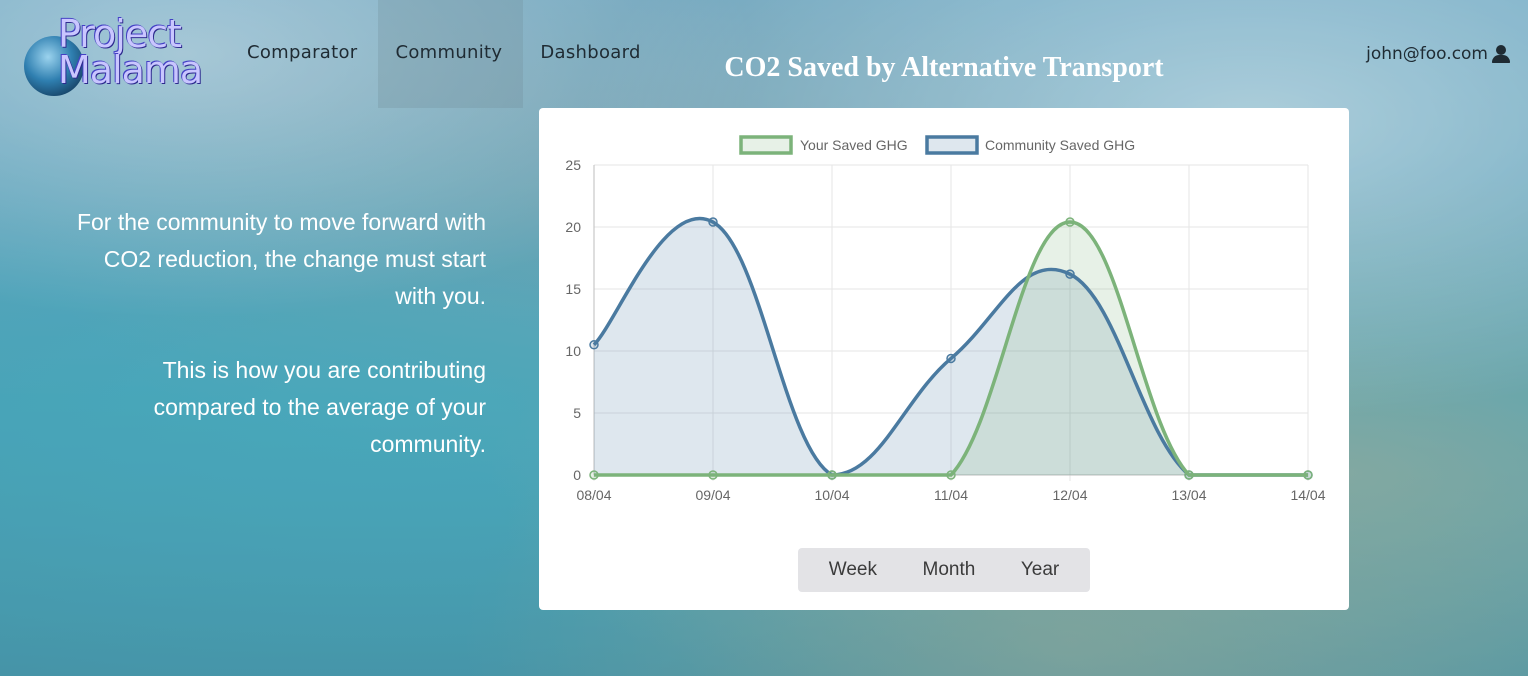 The height and width of the screenshot is (676, 1528). What do you see at coordinates (854, 145) in the screenshot?
I see `legend-label: Your Saved GHG` at bounding box center [854, 145].